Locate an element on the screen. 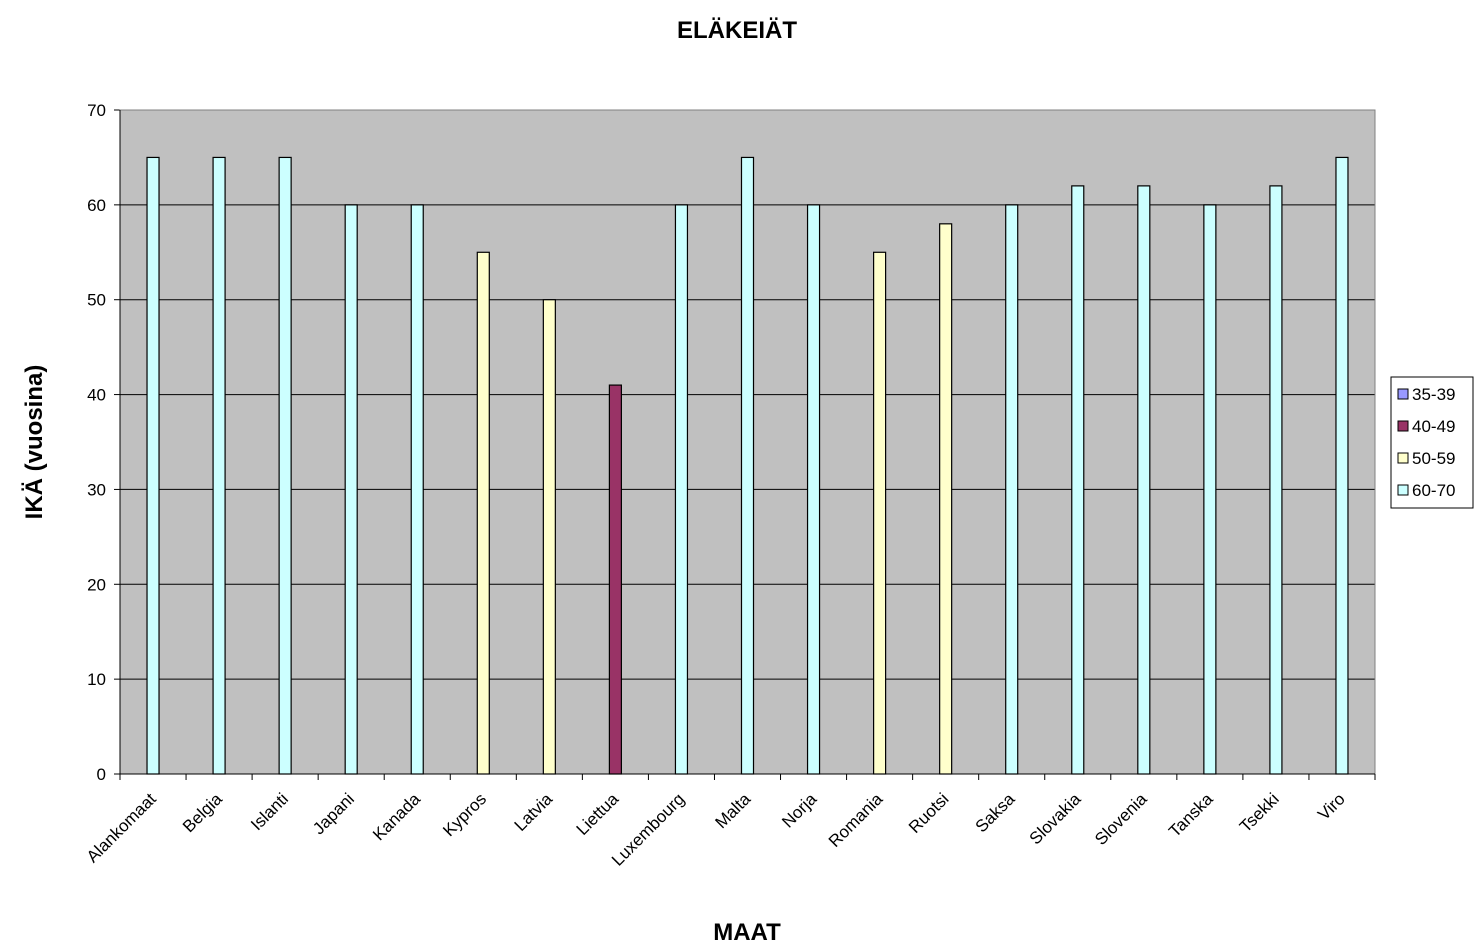  legend-label: 60-70 is located at coordinates (1433, 490).